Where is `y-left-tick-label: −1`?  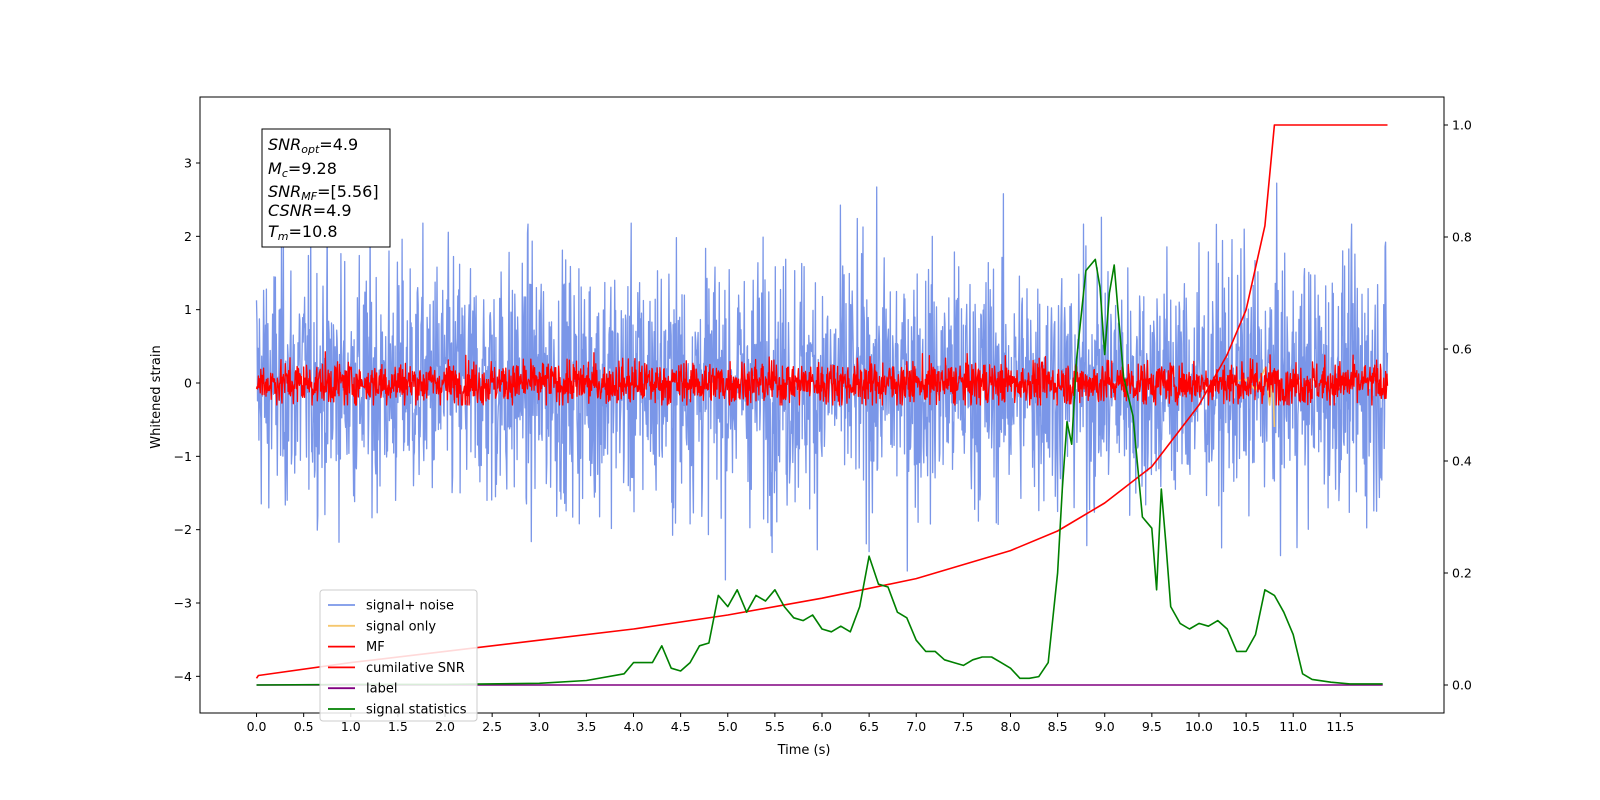
y-left-tick-label: −1 is located at coordinates (183, 456).